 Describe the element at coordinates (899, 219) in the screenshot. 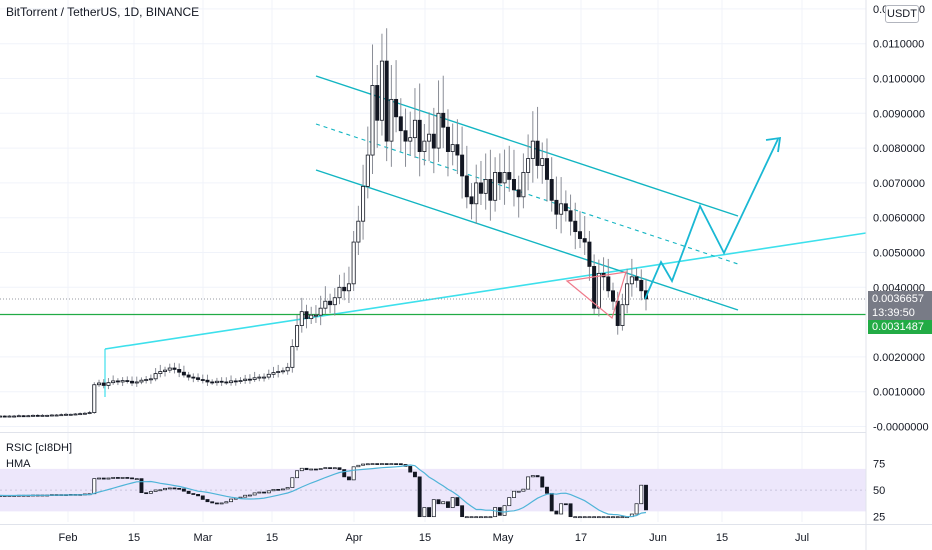

I see `y-tick-label: 0.0060000` at that location.